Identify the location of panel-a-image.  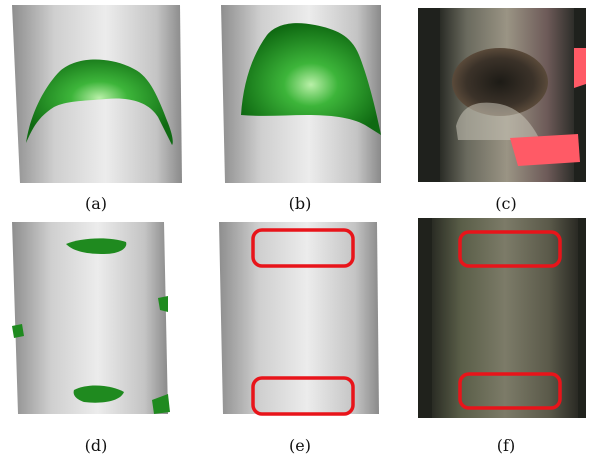
(97, 94).